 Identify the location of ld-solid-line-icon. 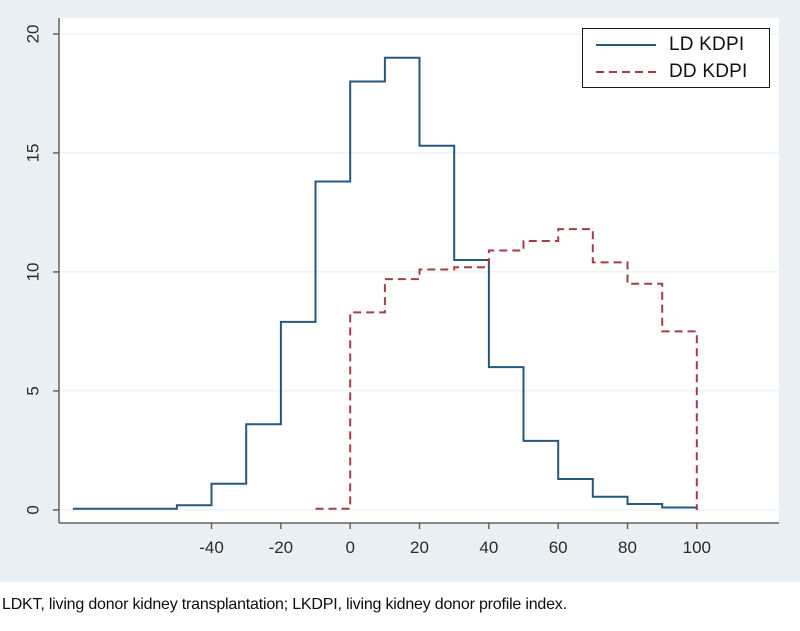
(626, 44).